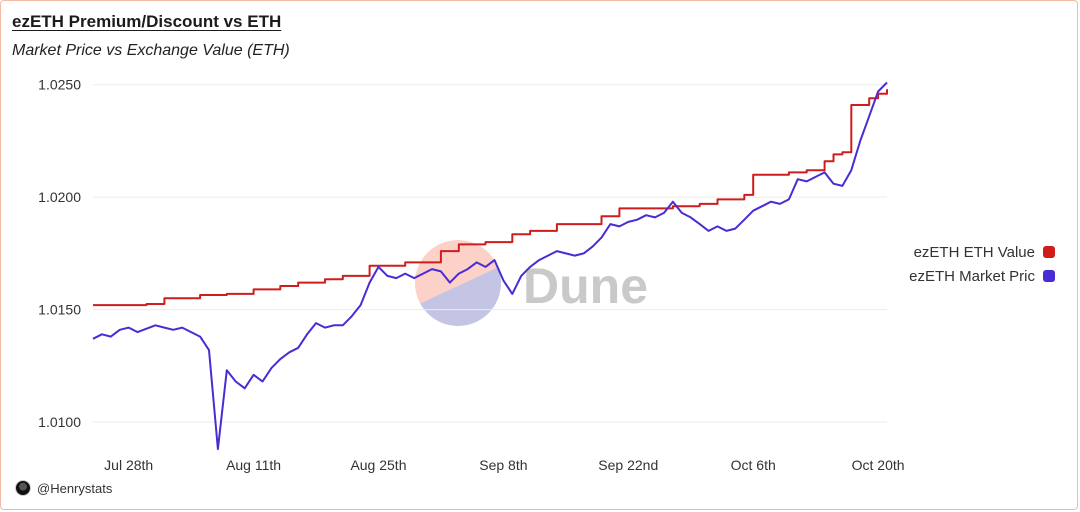 This screenshot has height=512, width=1080. I want to click on y-tick-label: 1.0100, so click(59, 422).